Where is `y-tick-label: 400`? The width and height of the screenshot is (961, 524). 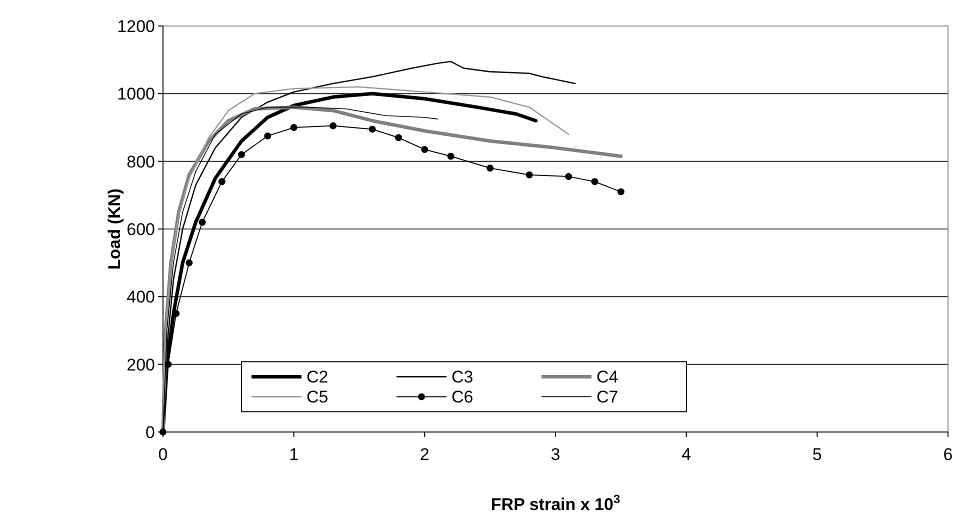
y-tick-label: 400 is located at coordinates (140, 297).